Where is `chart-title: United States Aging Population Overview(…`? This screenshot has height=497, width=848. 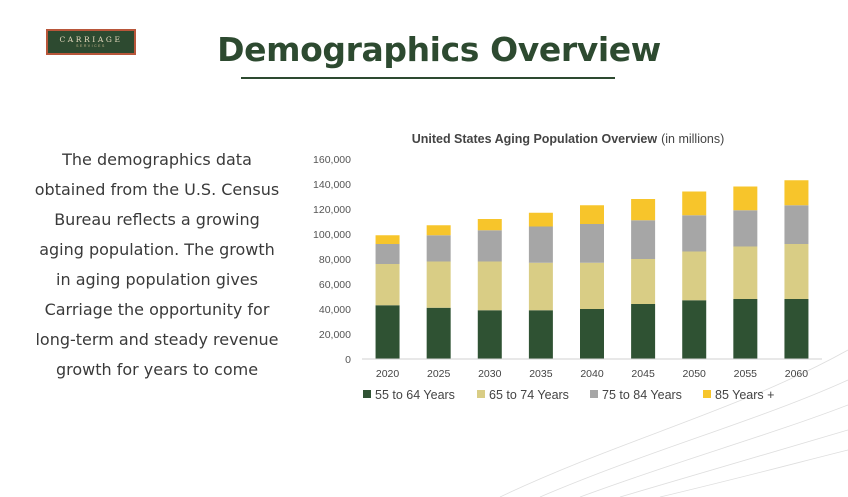 chart-title: United States Aging Population Overview(… is located at coordinates (568, 139).